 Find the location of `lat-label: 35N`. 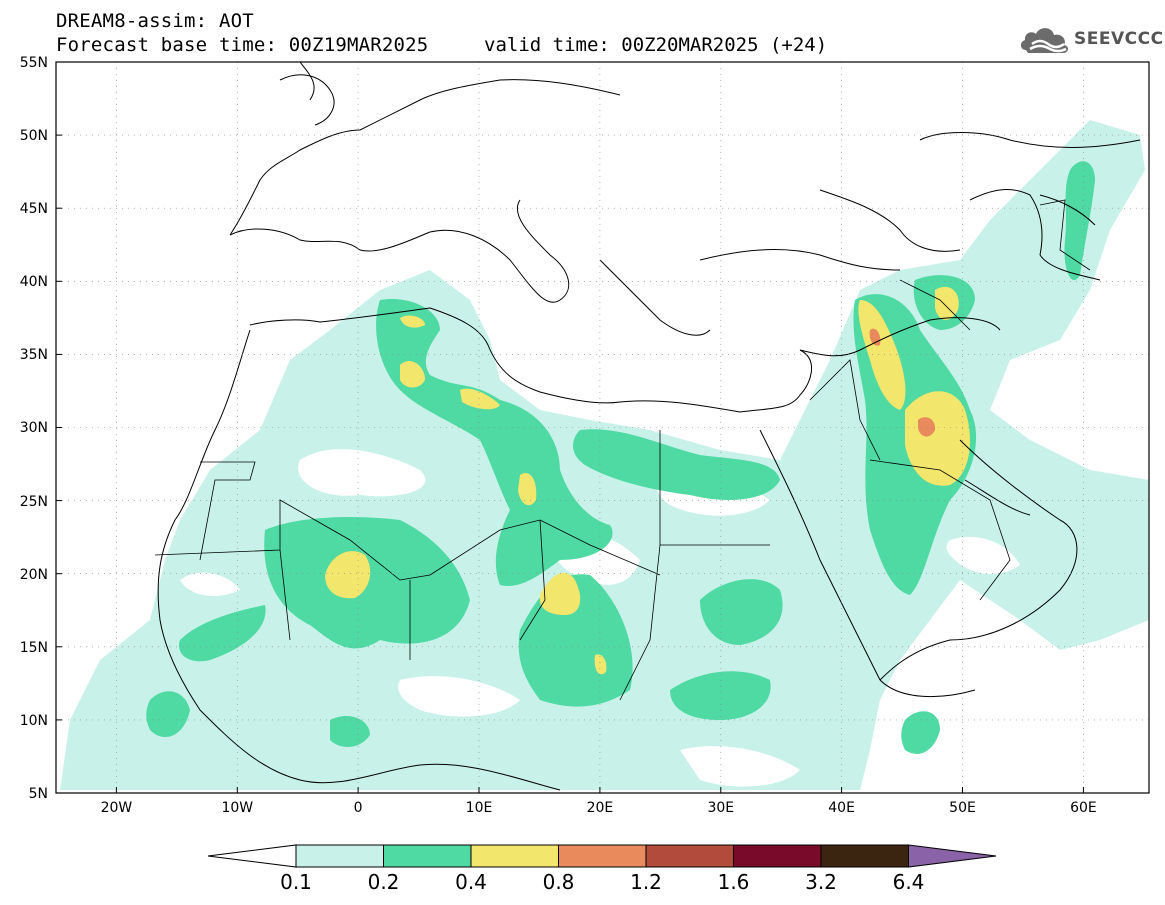

lat-label: 35N is located at coordinates (34, 355).